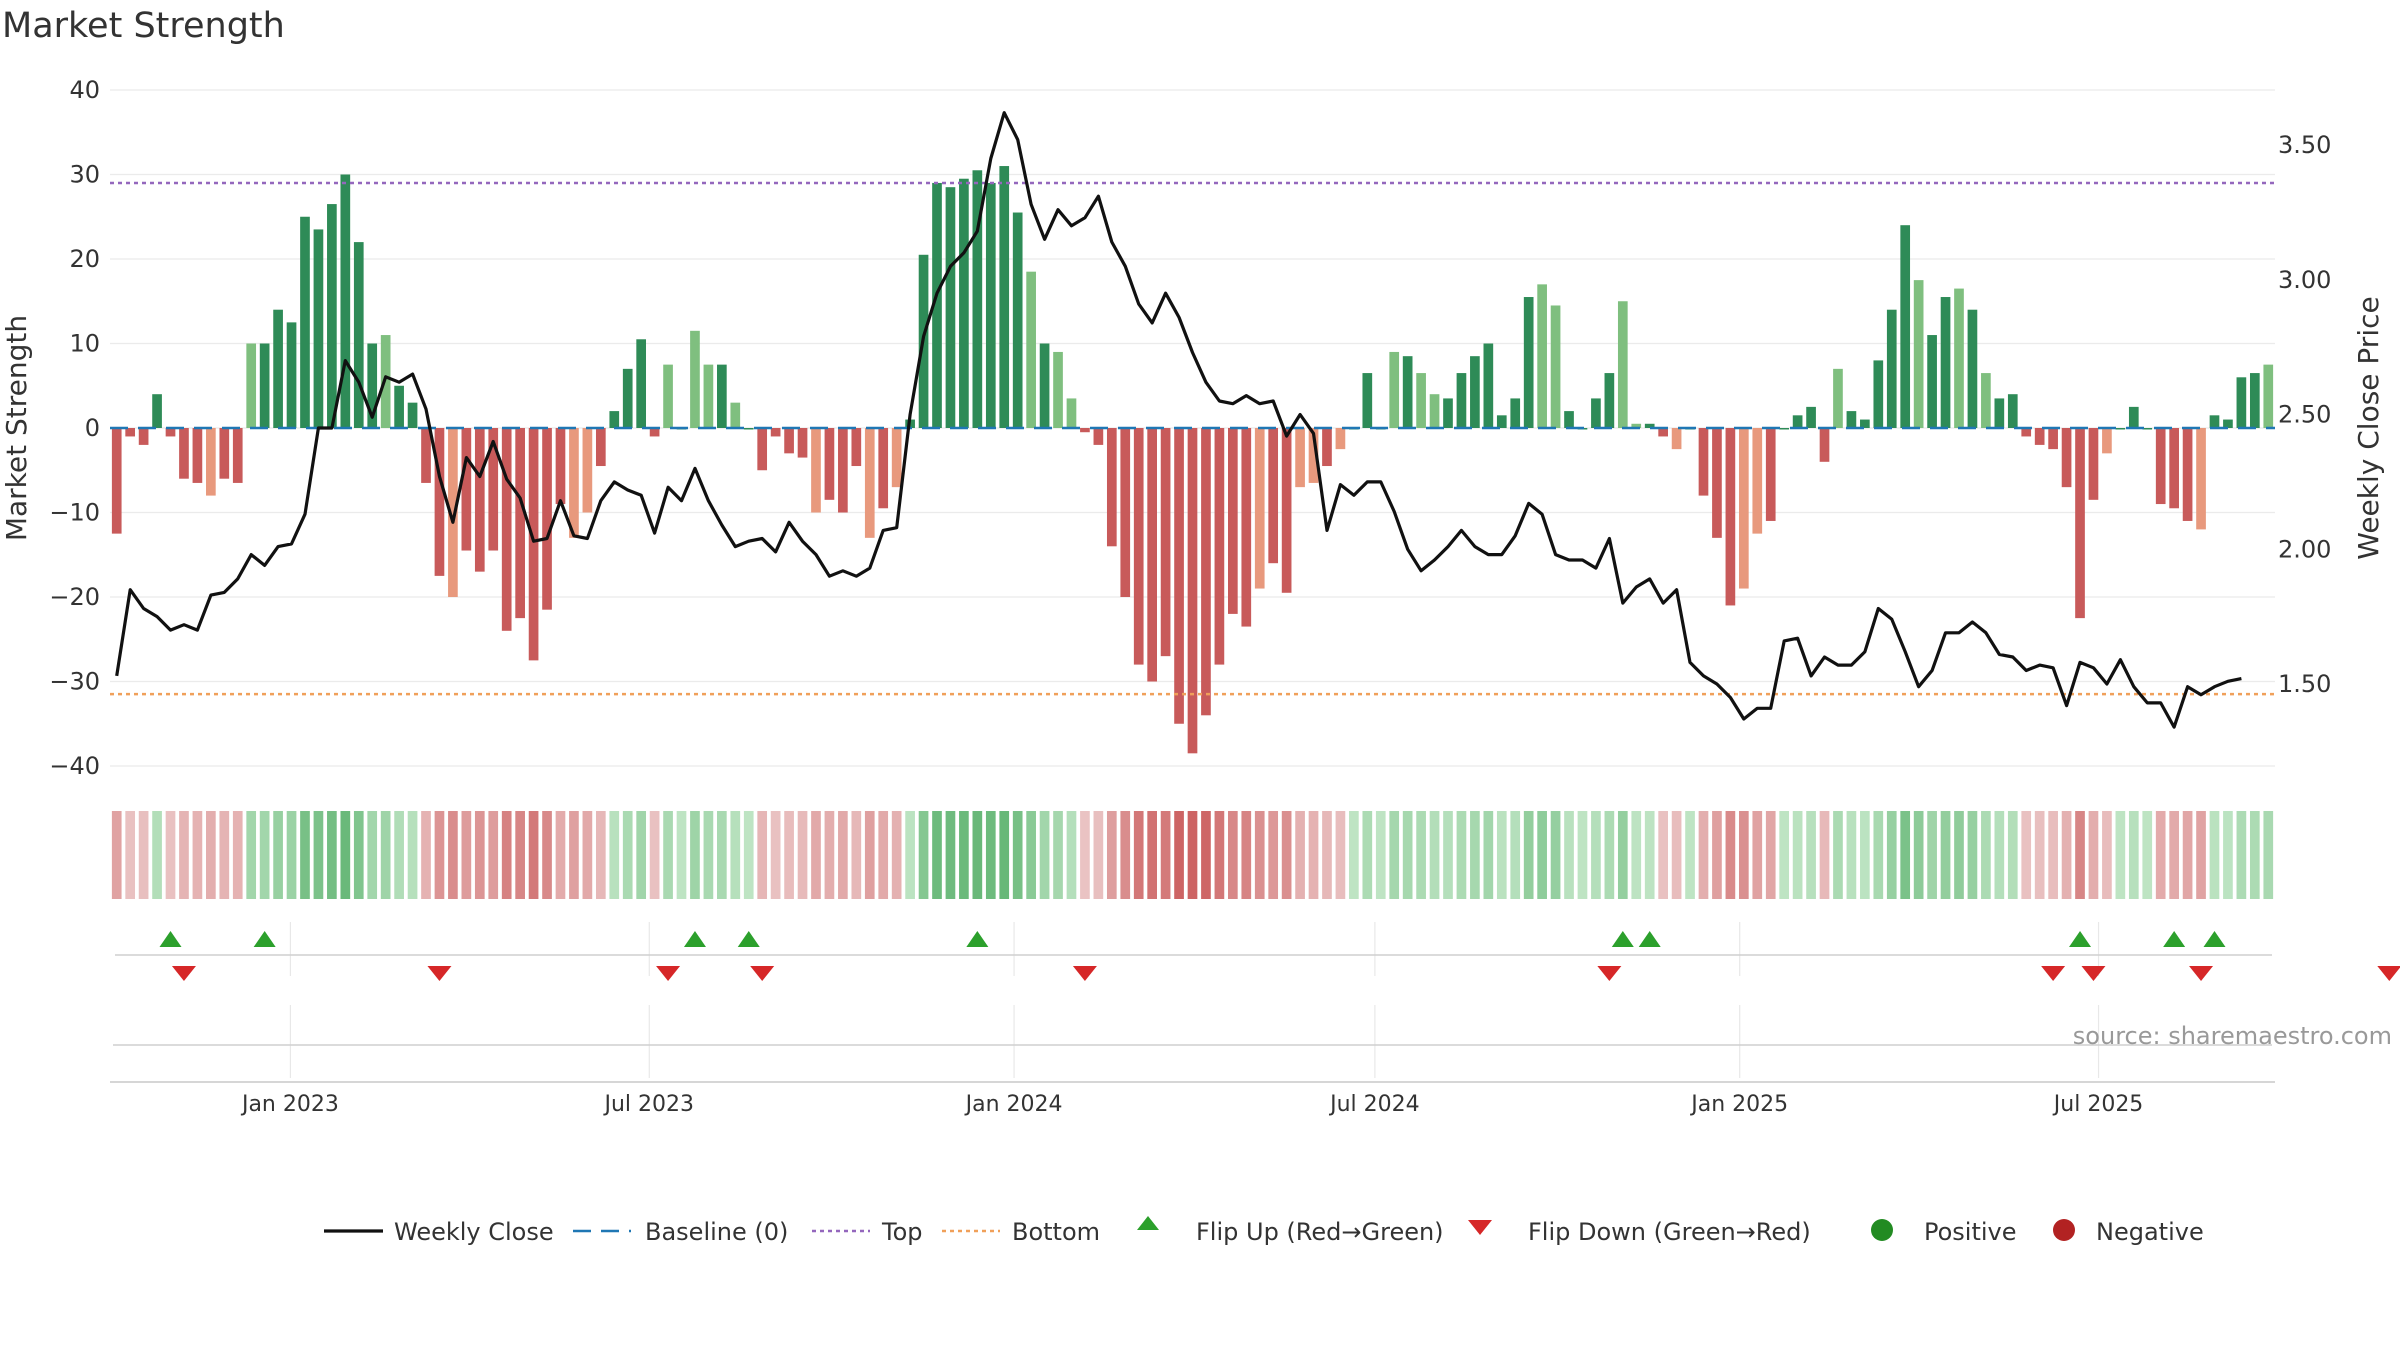 The height and width of the screenshot is (1350, 2400). What do you see at coordinates (1148, 1223) in the screenshot?
I see `legend-flip-up-swatch` at bounding box center [1148, 1223].